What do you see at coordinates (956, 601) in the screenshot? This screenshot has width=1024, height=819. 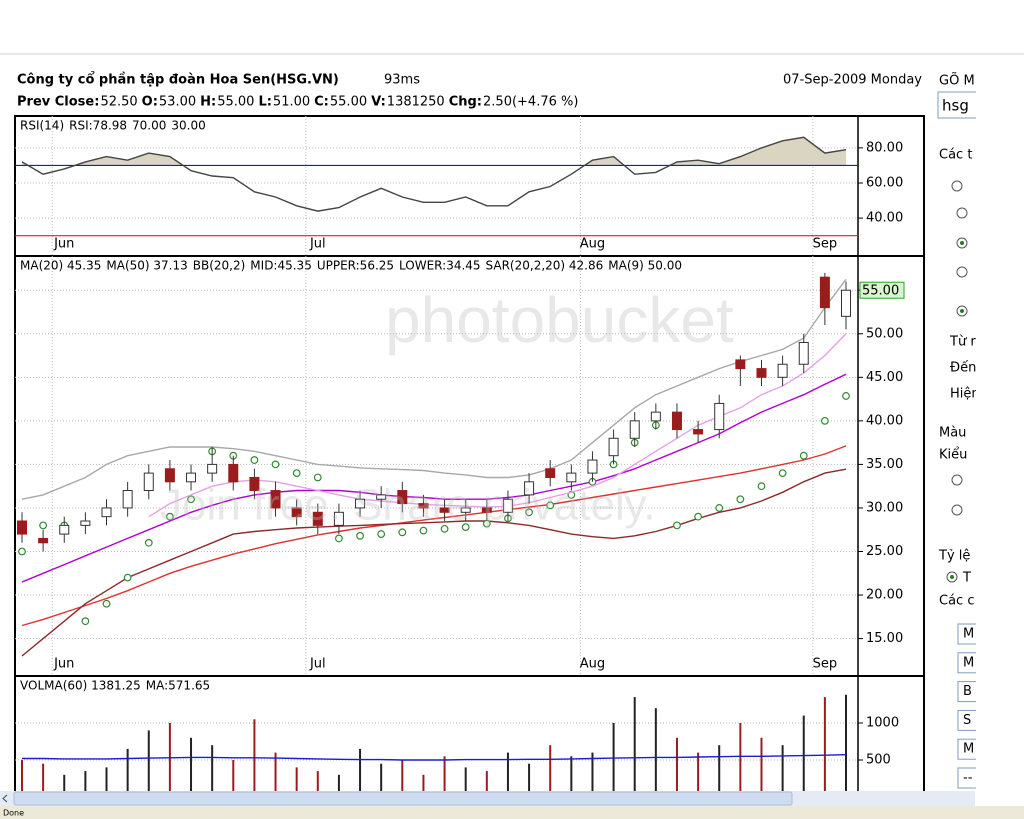 I see `section-label: Các c` at bounding box center [956, 601].